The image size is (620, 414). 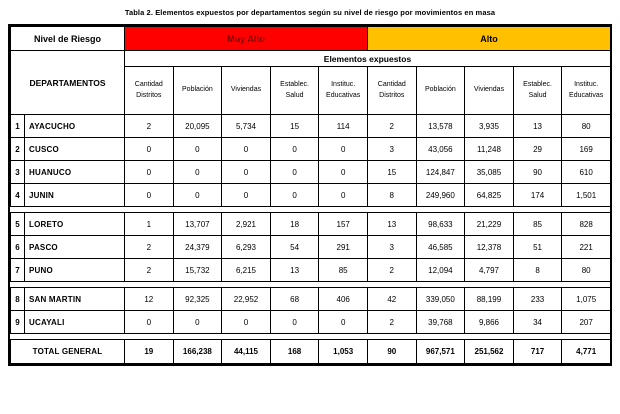 I want to click on value-cell: 12, so click(x=149, y=299).